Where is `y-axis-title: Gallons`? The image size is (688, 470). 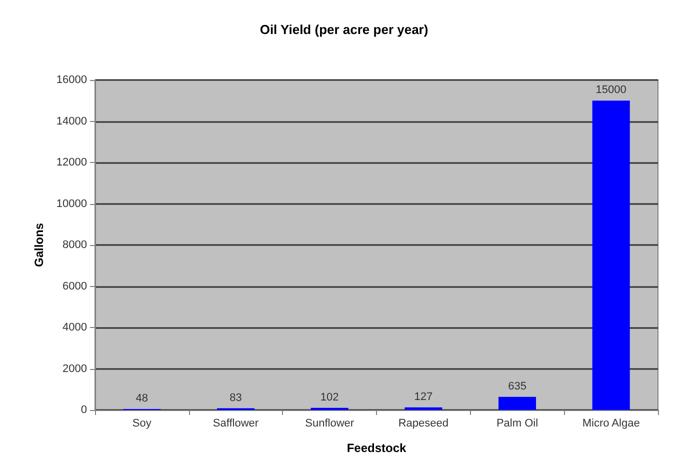 y-axis-title: Gallons is located at coordinates (39, 245).